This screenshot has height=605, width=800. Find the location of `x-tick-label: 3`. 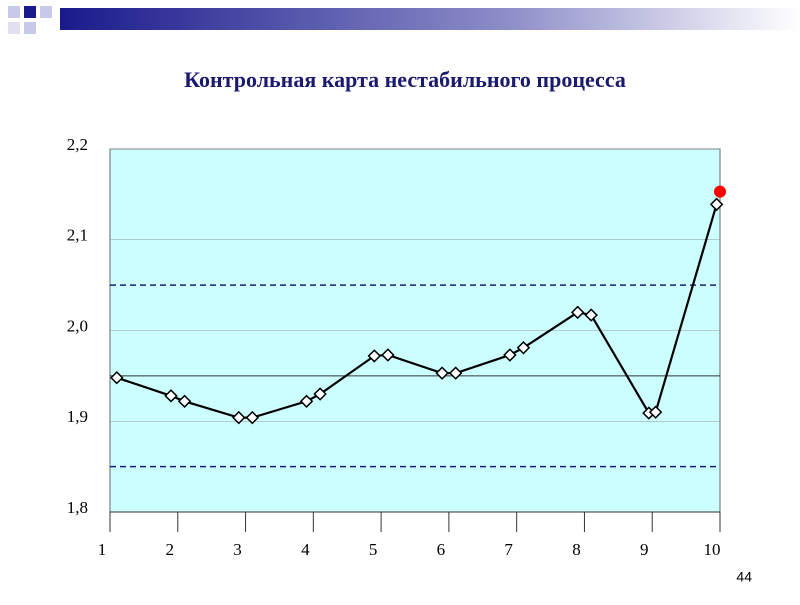

x-tick-label: 3 is located at coordinates (237, 549).